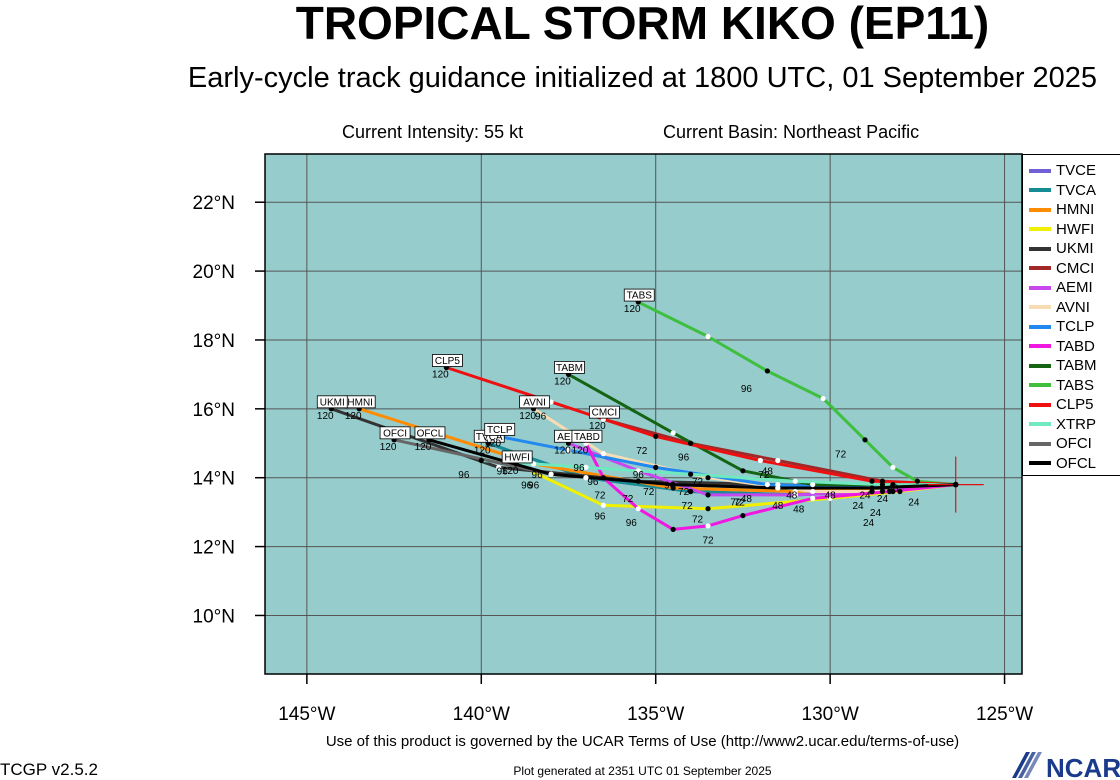  What do you see at coordinates (638, 481) in the screenshot?
I see `track-point-ukmi` at bounding box center [638, 481].